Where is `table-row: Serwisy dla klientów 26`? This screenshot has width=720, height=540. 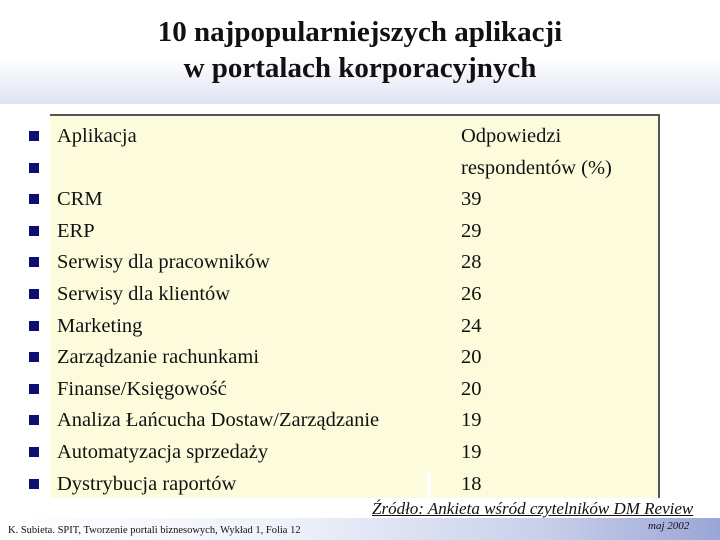
table-row: Serwisy dla klientów 26 is located at coordinates (360, 295).